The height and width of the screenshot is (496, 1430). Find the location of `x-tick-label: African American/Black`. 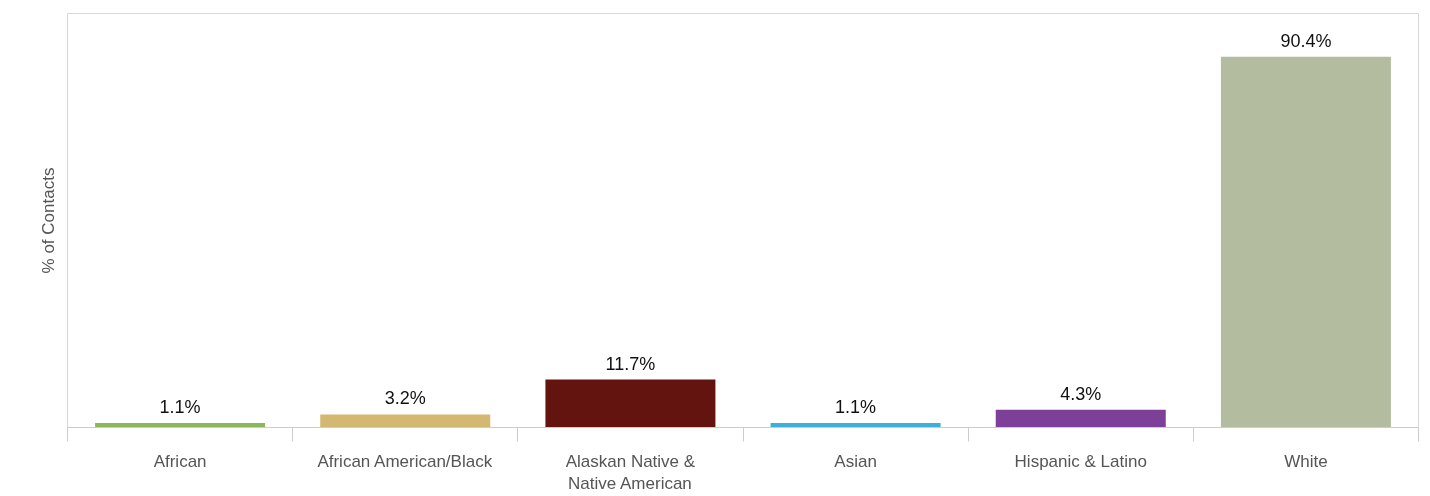

x-tick-label: African American/Black is located at coordinates (405, 461).